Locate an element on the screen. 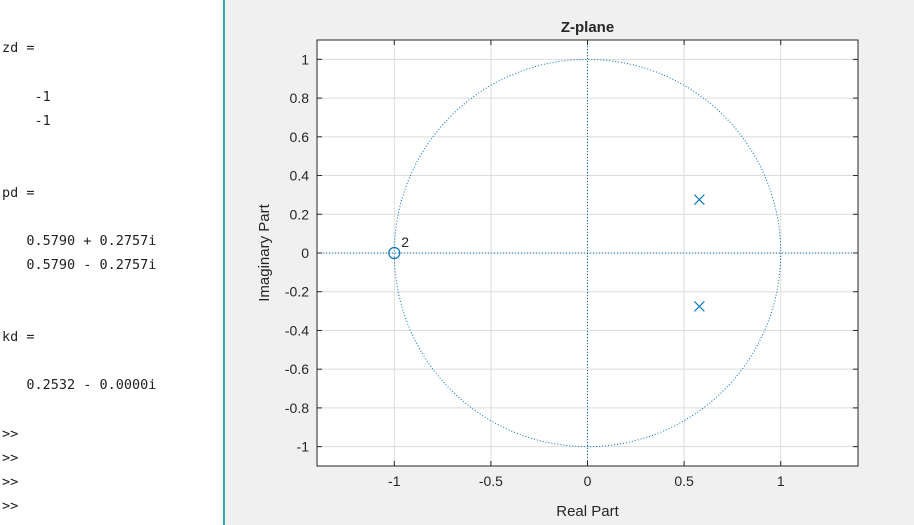 This screenshot has width=914, height=525. y-tick-label: 0 is located at coordinates (305, 253).